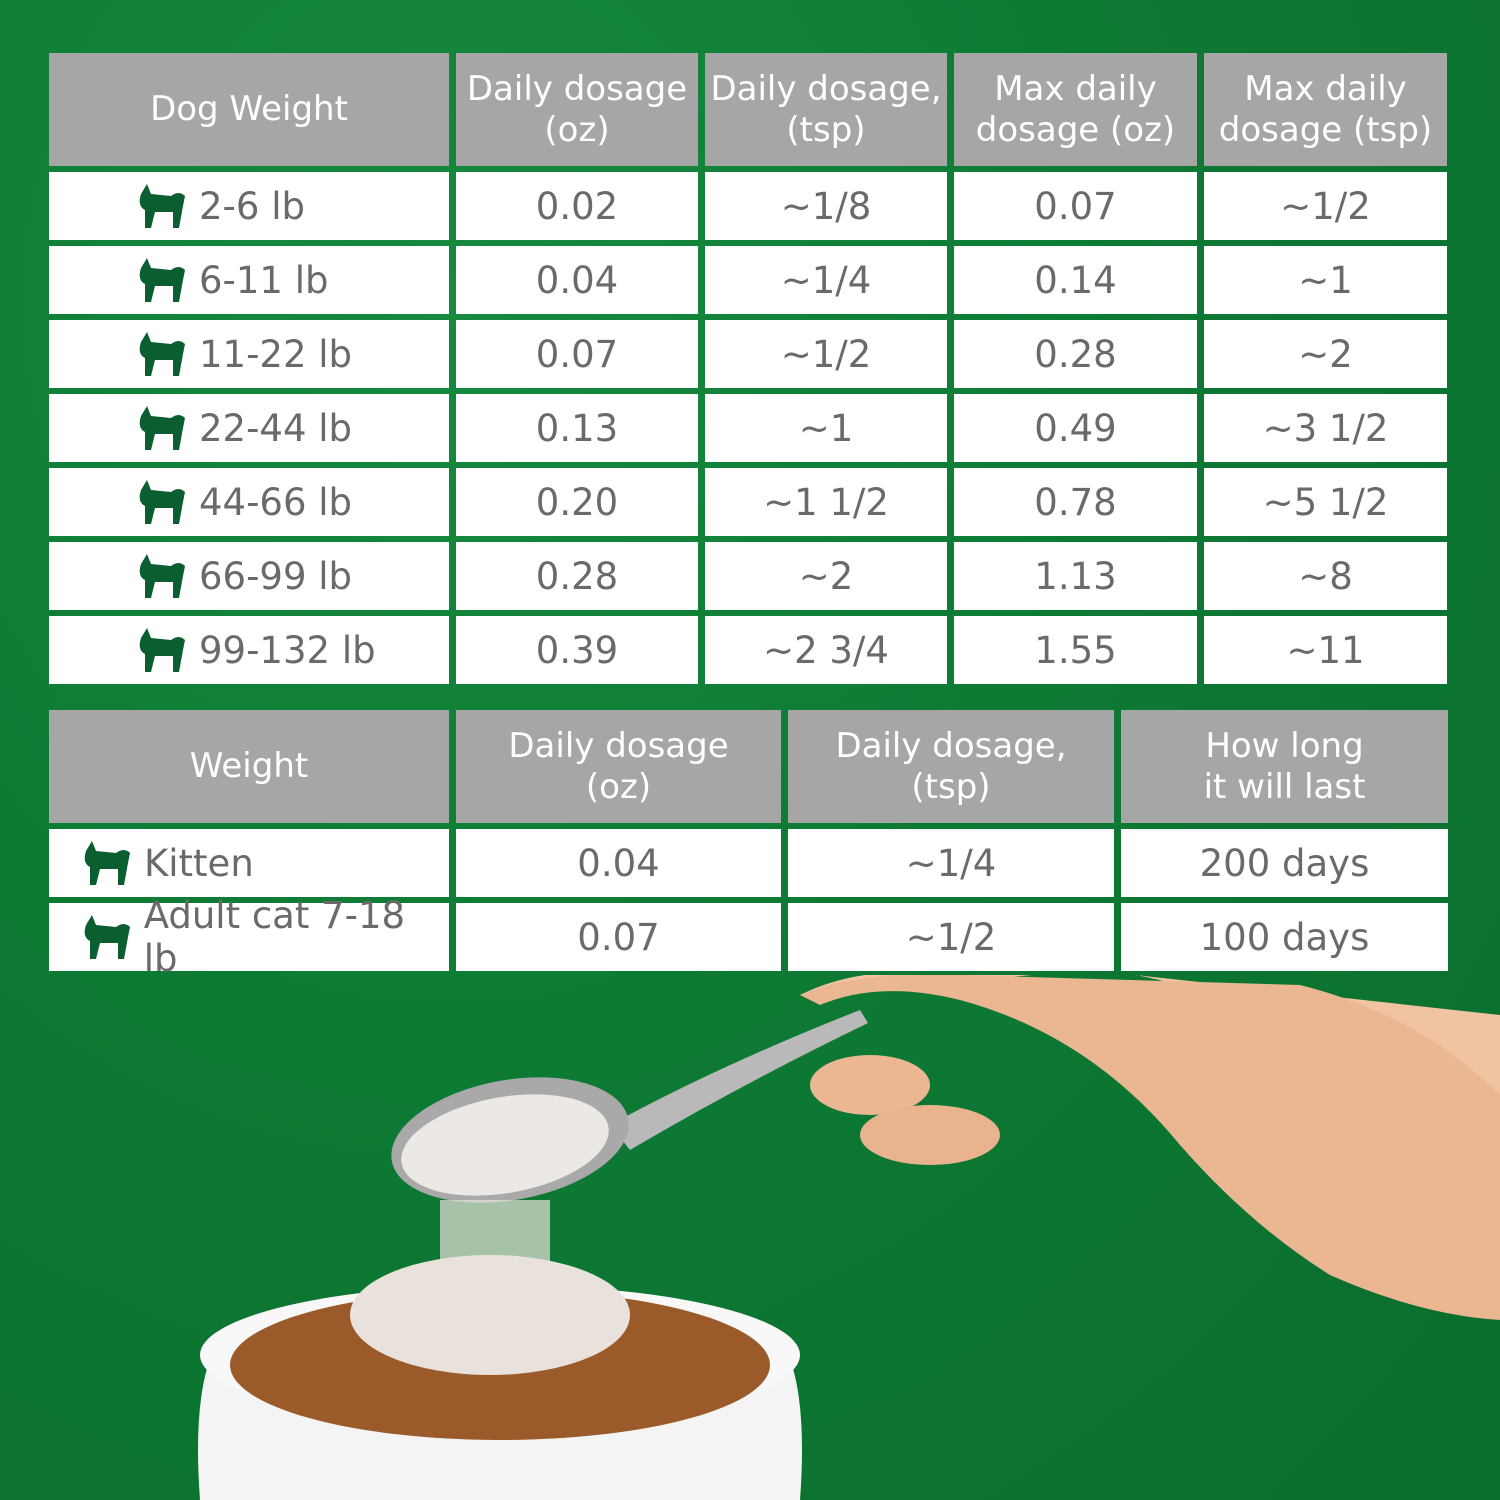 This screenshot has height=1500, width=1500. I want to click on weight-cell: Adult cat 7-18 lb, so click(249, 937).